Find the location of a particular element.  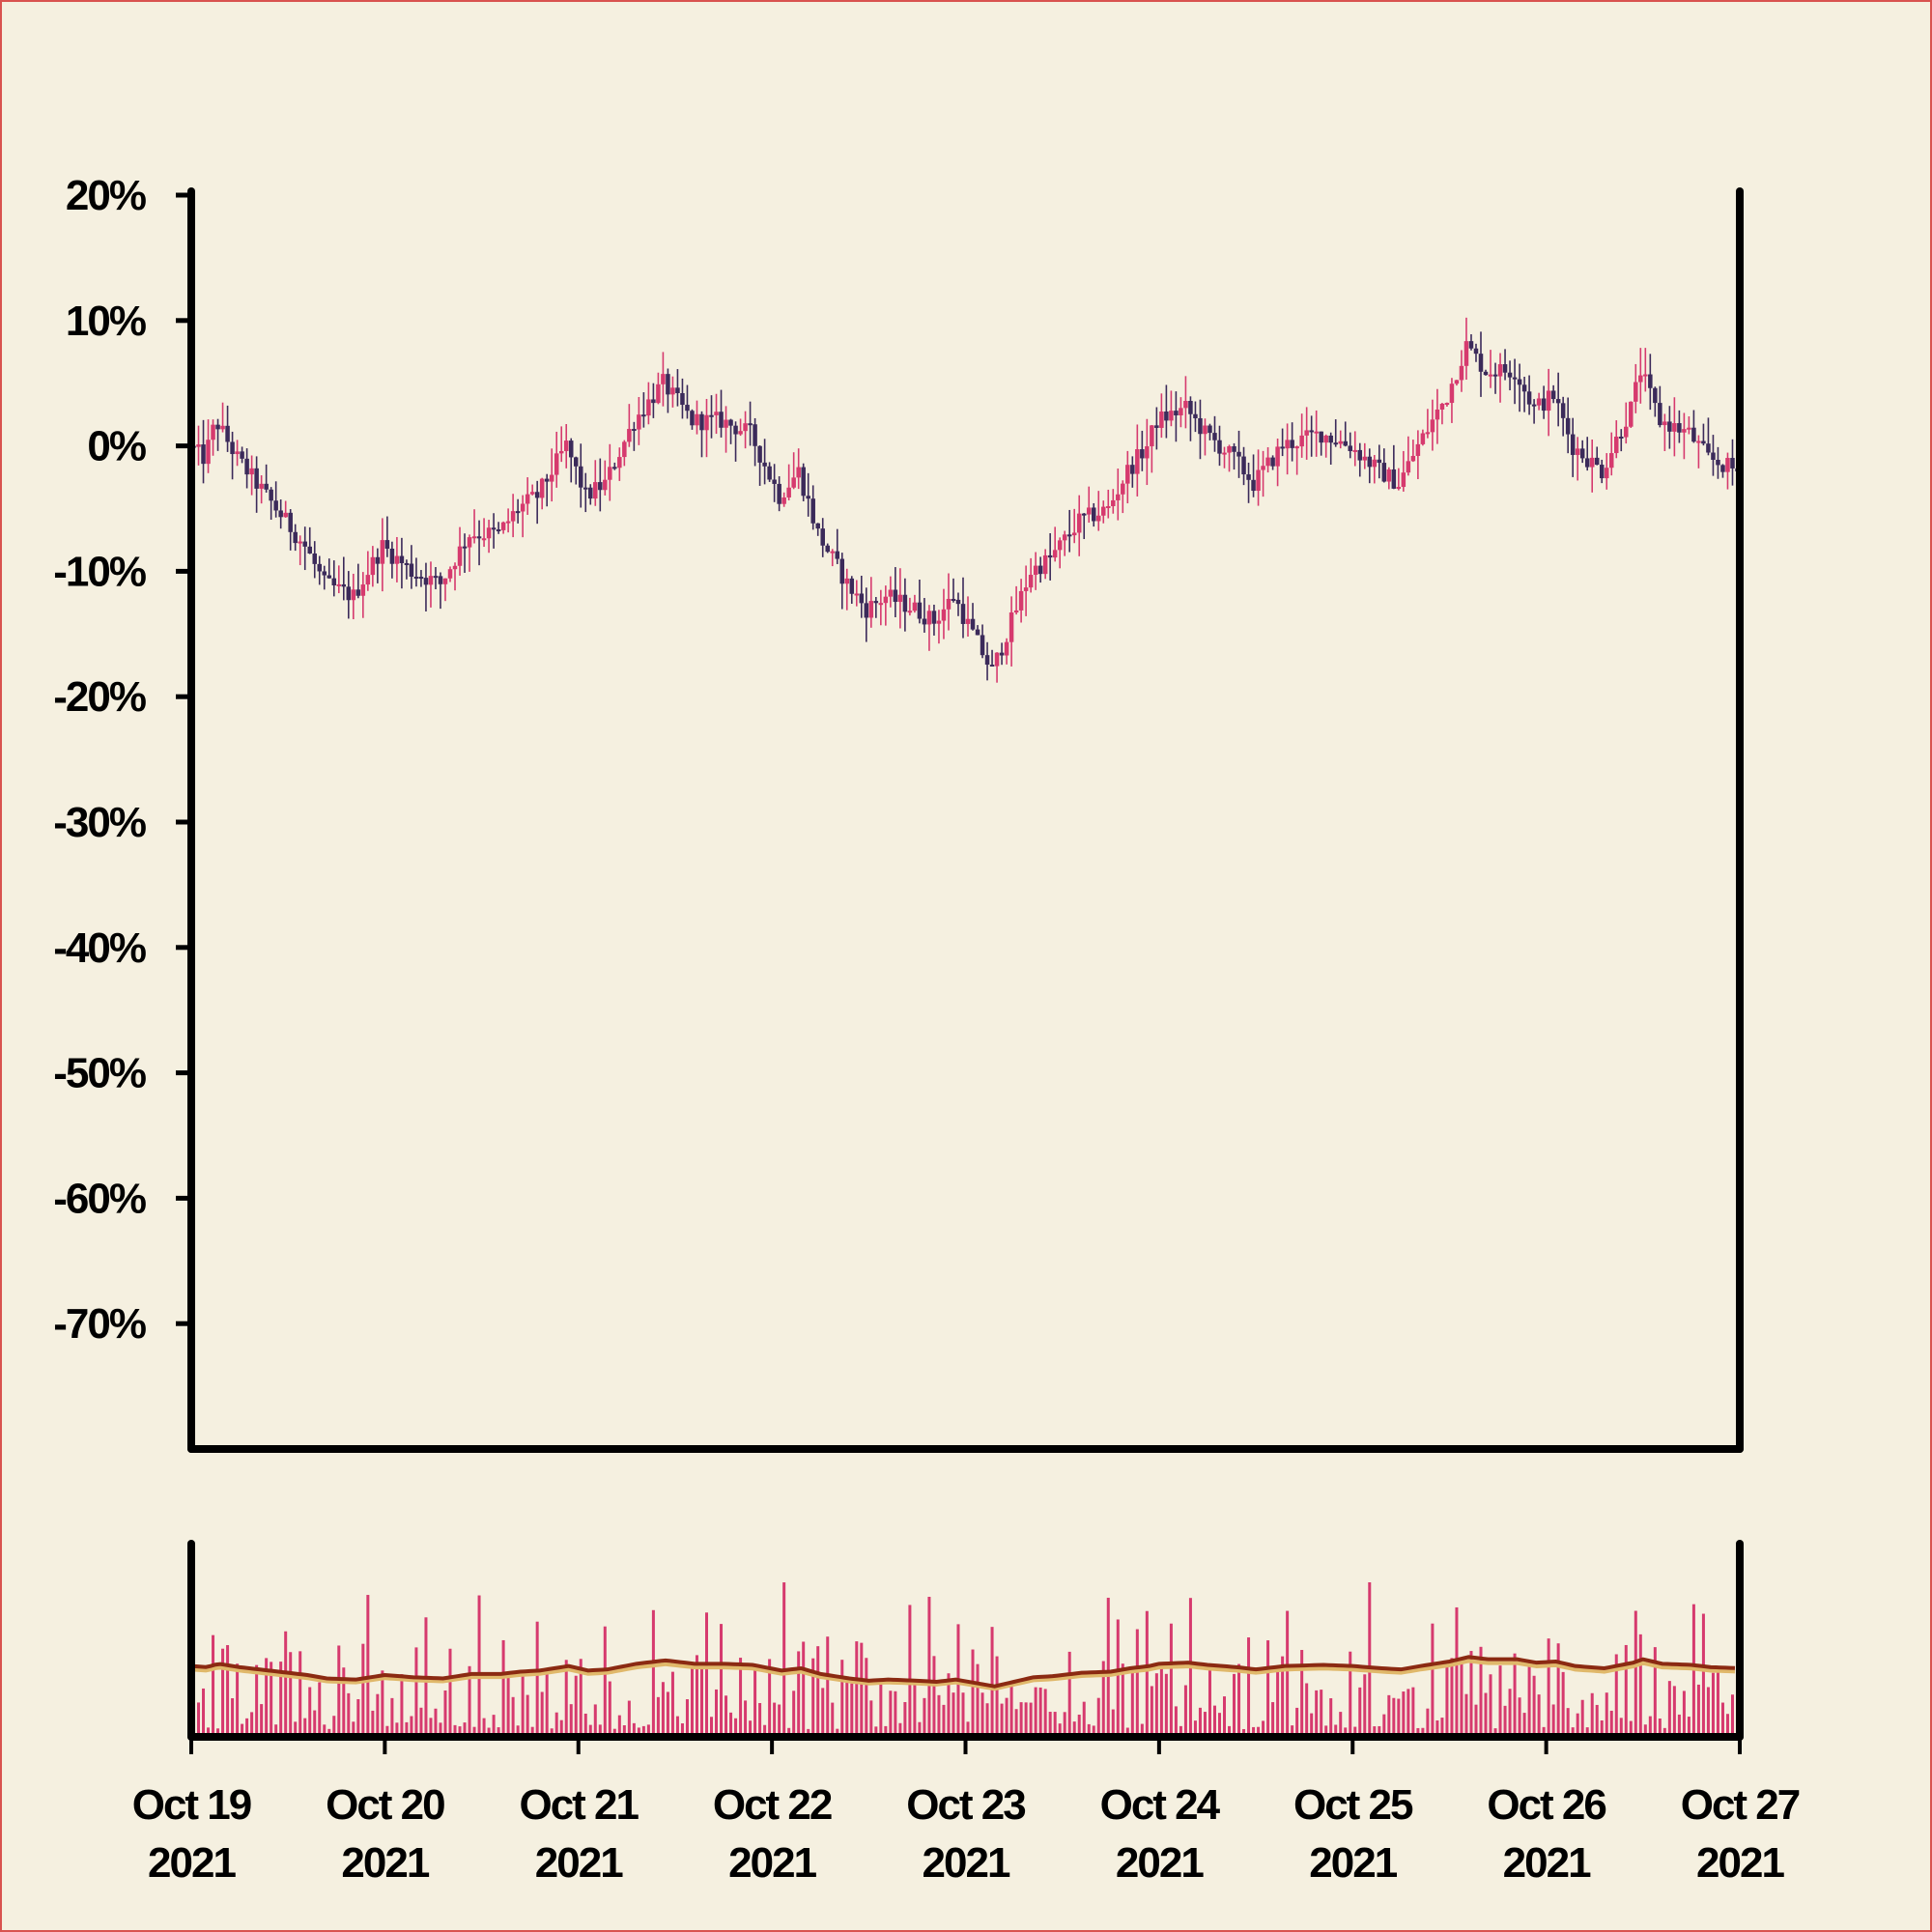

x-tick-label-date: Oct 23 is located at coordinates (965, 1805).